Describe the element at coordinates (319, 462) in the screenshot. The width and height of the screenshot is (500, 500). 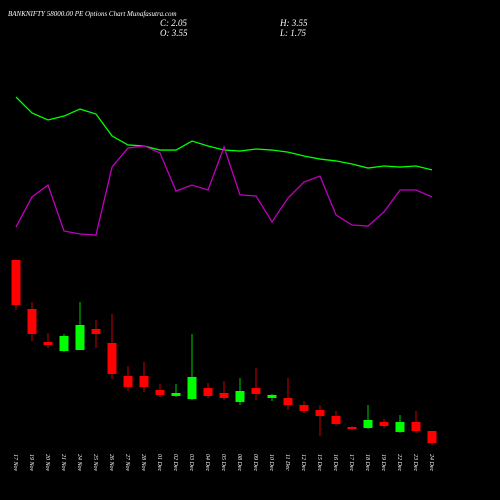
I see `x-tick-label: 15 Dec` at that location.